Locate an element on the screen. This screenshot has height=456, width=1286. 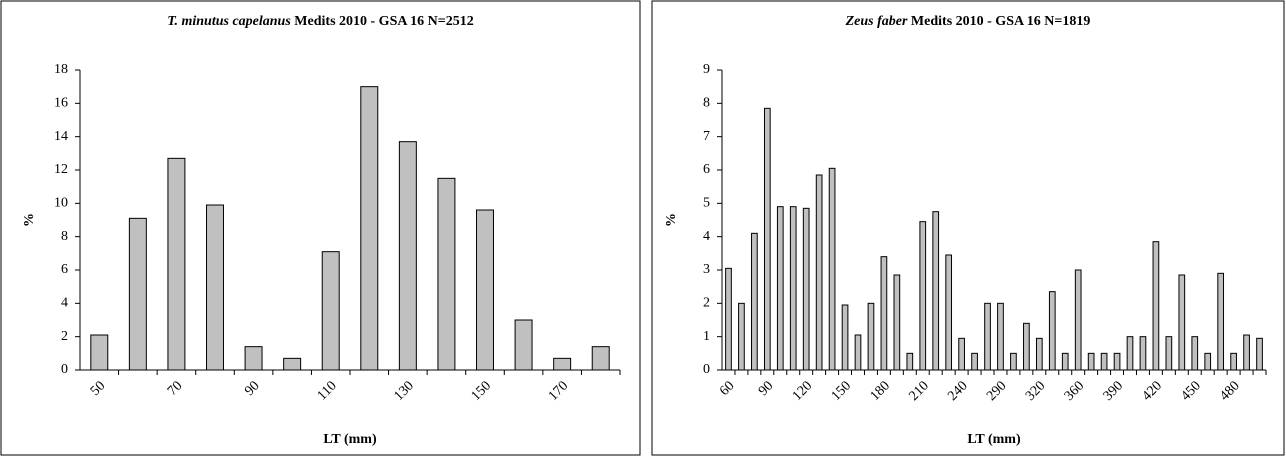
x-tick-label: 450 is located at coordinates (1190, 390).